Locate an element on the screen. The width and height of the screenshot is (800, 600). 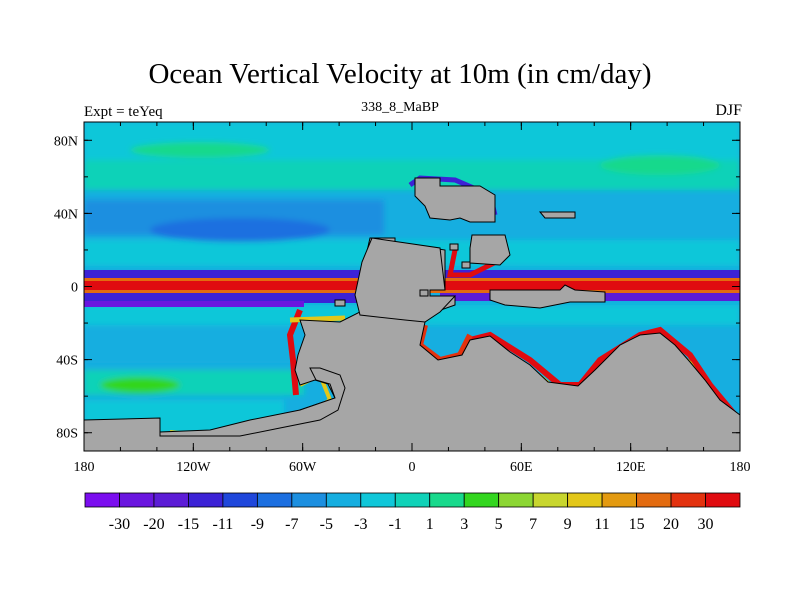
colorbar-label: -11 is located at coordinates (223, 524).